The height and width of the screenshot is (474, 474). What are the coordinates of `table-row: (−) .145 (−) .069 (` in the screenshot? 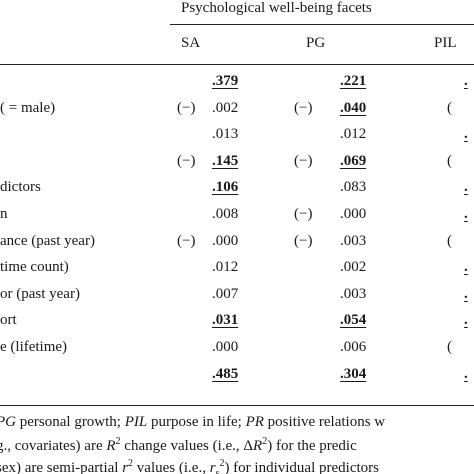 It's located at (237, 166).